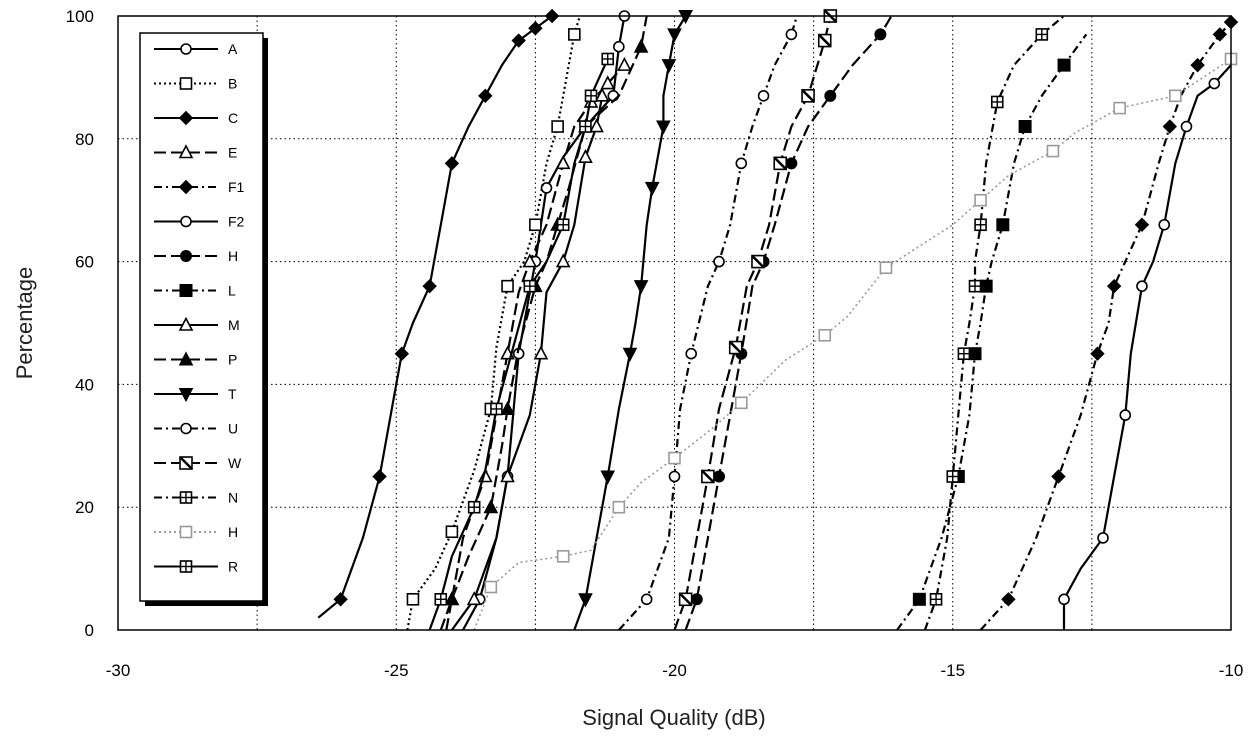  What do you see at coordinates (24, 323) in the screenshot?
I see `y-axis-title: Percentage` at bounding box center [24, 323].